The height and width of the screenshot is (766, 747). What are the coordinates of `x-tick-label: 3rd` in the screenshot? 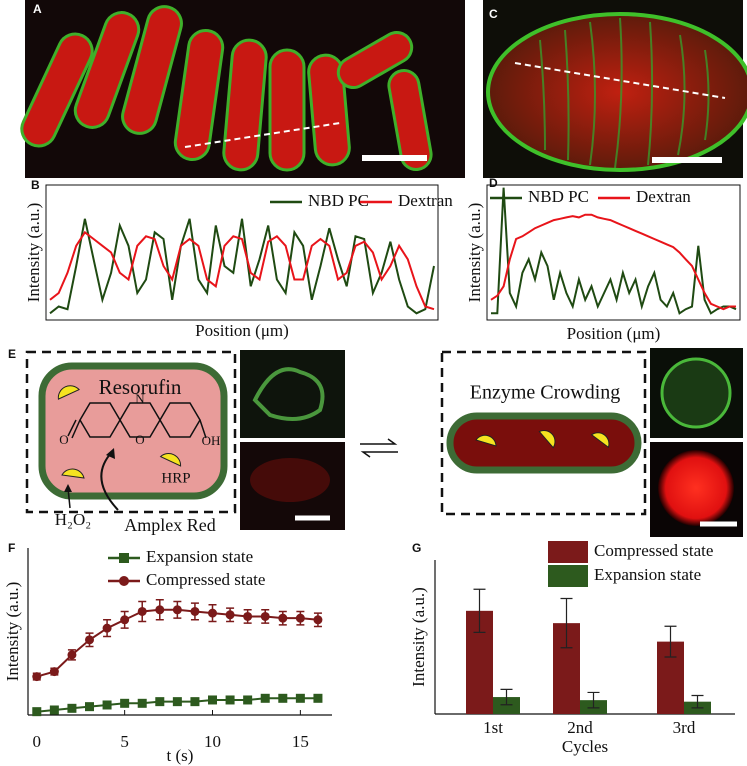 It's located at (684, 727).